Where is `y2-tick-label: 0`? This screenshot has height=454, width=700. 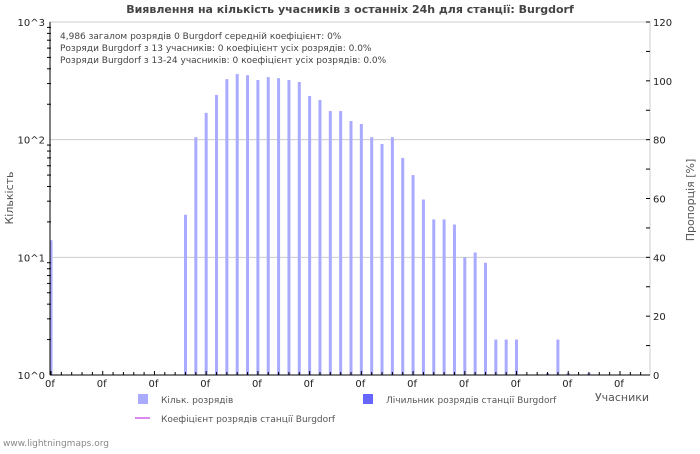 y2-tick-label: 0 is located at coordinates (656, 376).